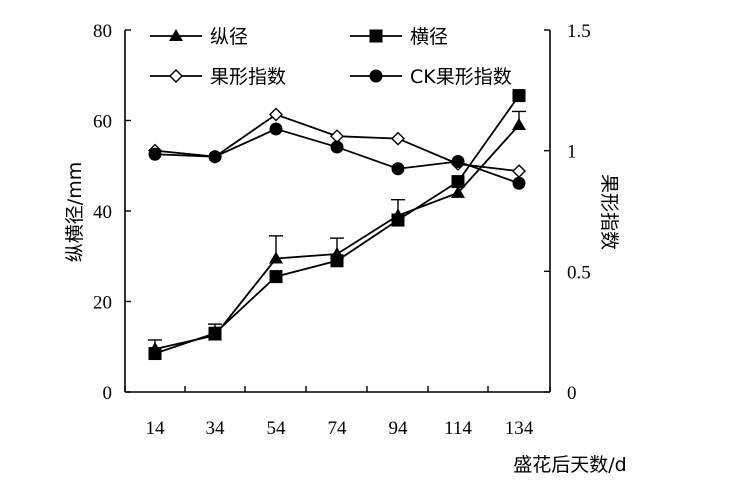 This screenshot has width=741, height=483. What do you see at coordinates (108, 393) in the screenshot?
I see `y-left-tick-label: 0` at bounding box center [108, 393].